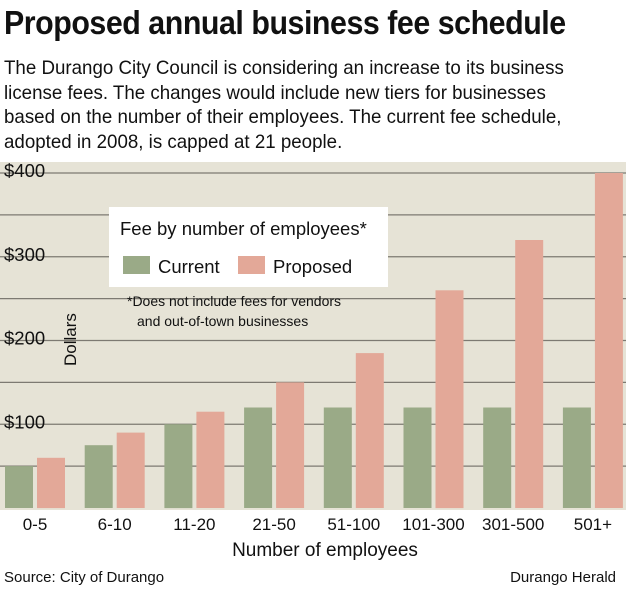 The width and height of the screenshot is (626, 608). Describe the element at coordinates (189, 266) in the screenshot. I see `legend-label-current: Current` at that location.